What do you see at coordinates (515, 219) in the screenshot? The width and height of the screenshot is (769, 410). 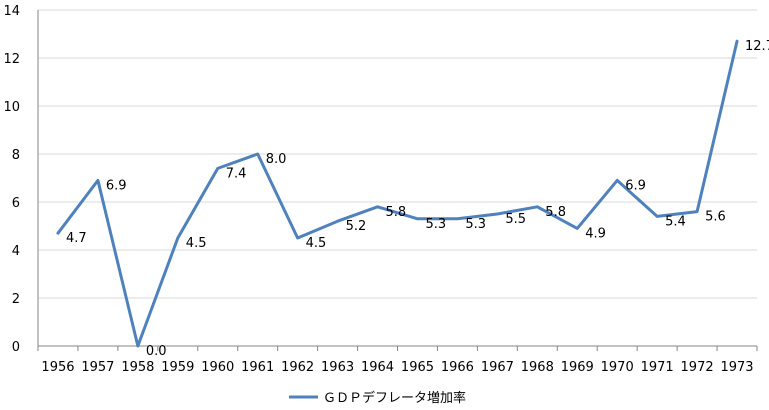 I see `data-label: 5.5` at bounding box center [515, 219].